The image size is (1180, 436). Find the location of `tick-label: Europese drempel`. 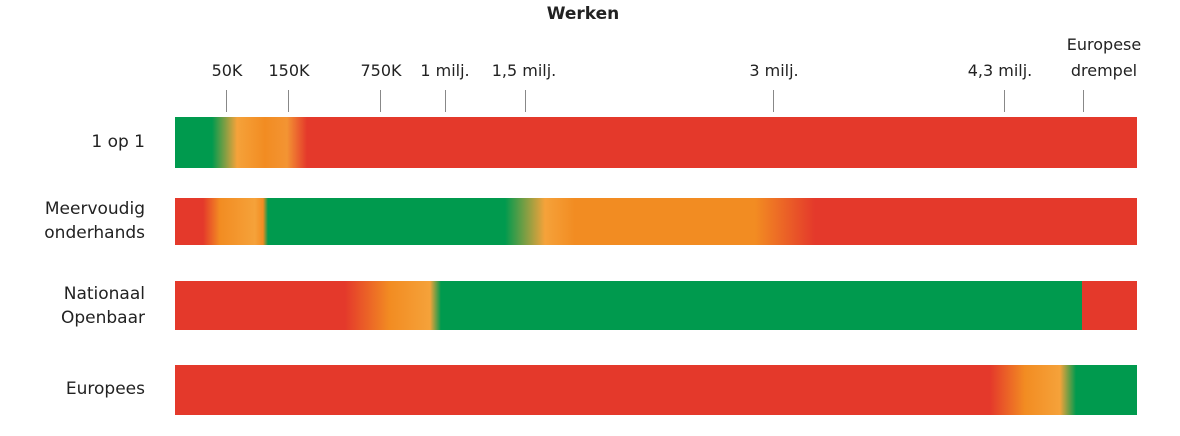

tick-label: Europese drempel is located at coordinates (1104, 57).